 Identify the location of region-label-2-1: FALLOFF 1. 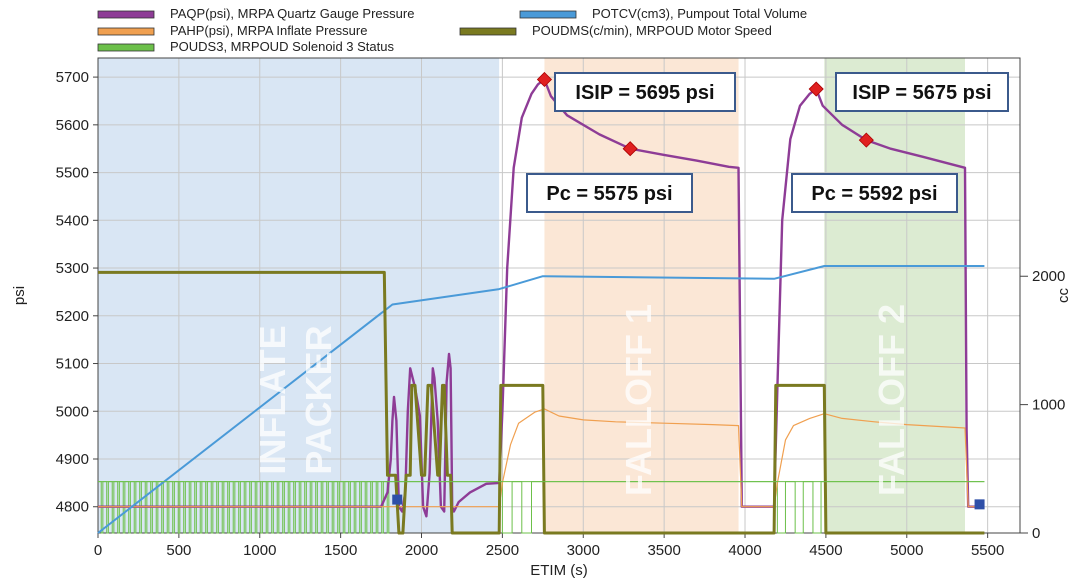
(638, 400).